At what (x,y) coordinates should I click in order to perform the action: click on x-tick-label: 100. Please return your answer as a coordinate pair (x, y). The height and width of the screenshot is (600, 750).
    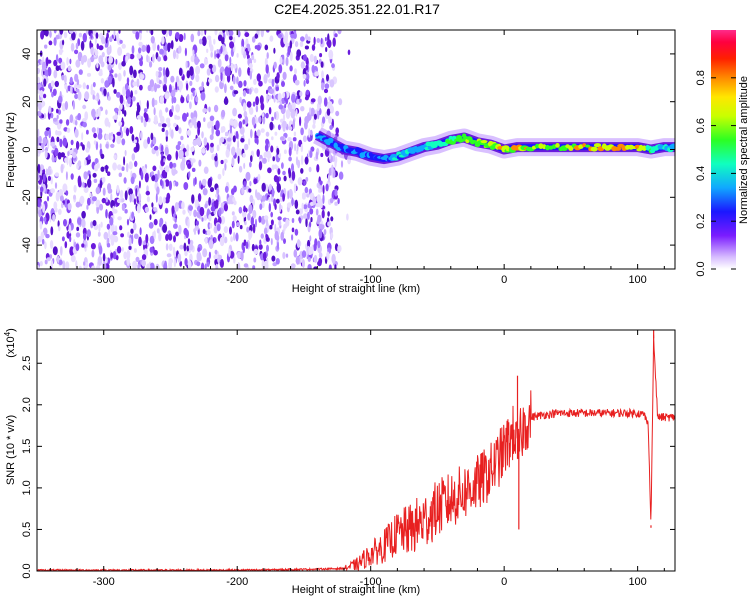
    Looking at the image, I should click on (637, 280).